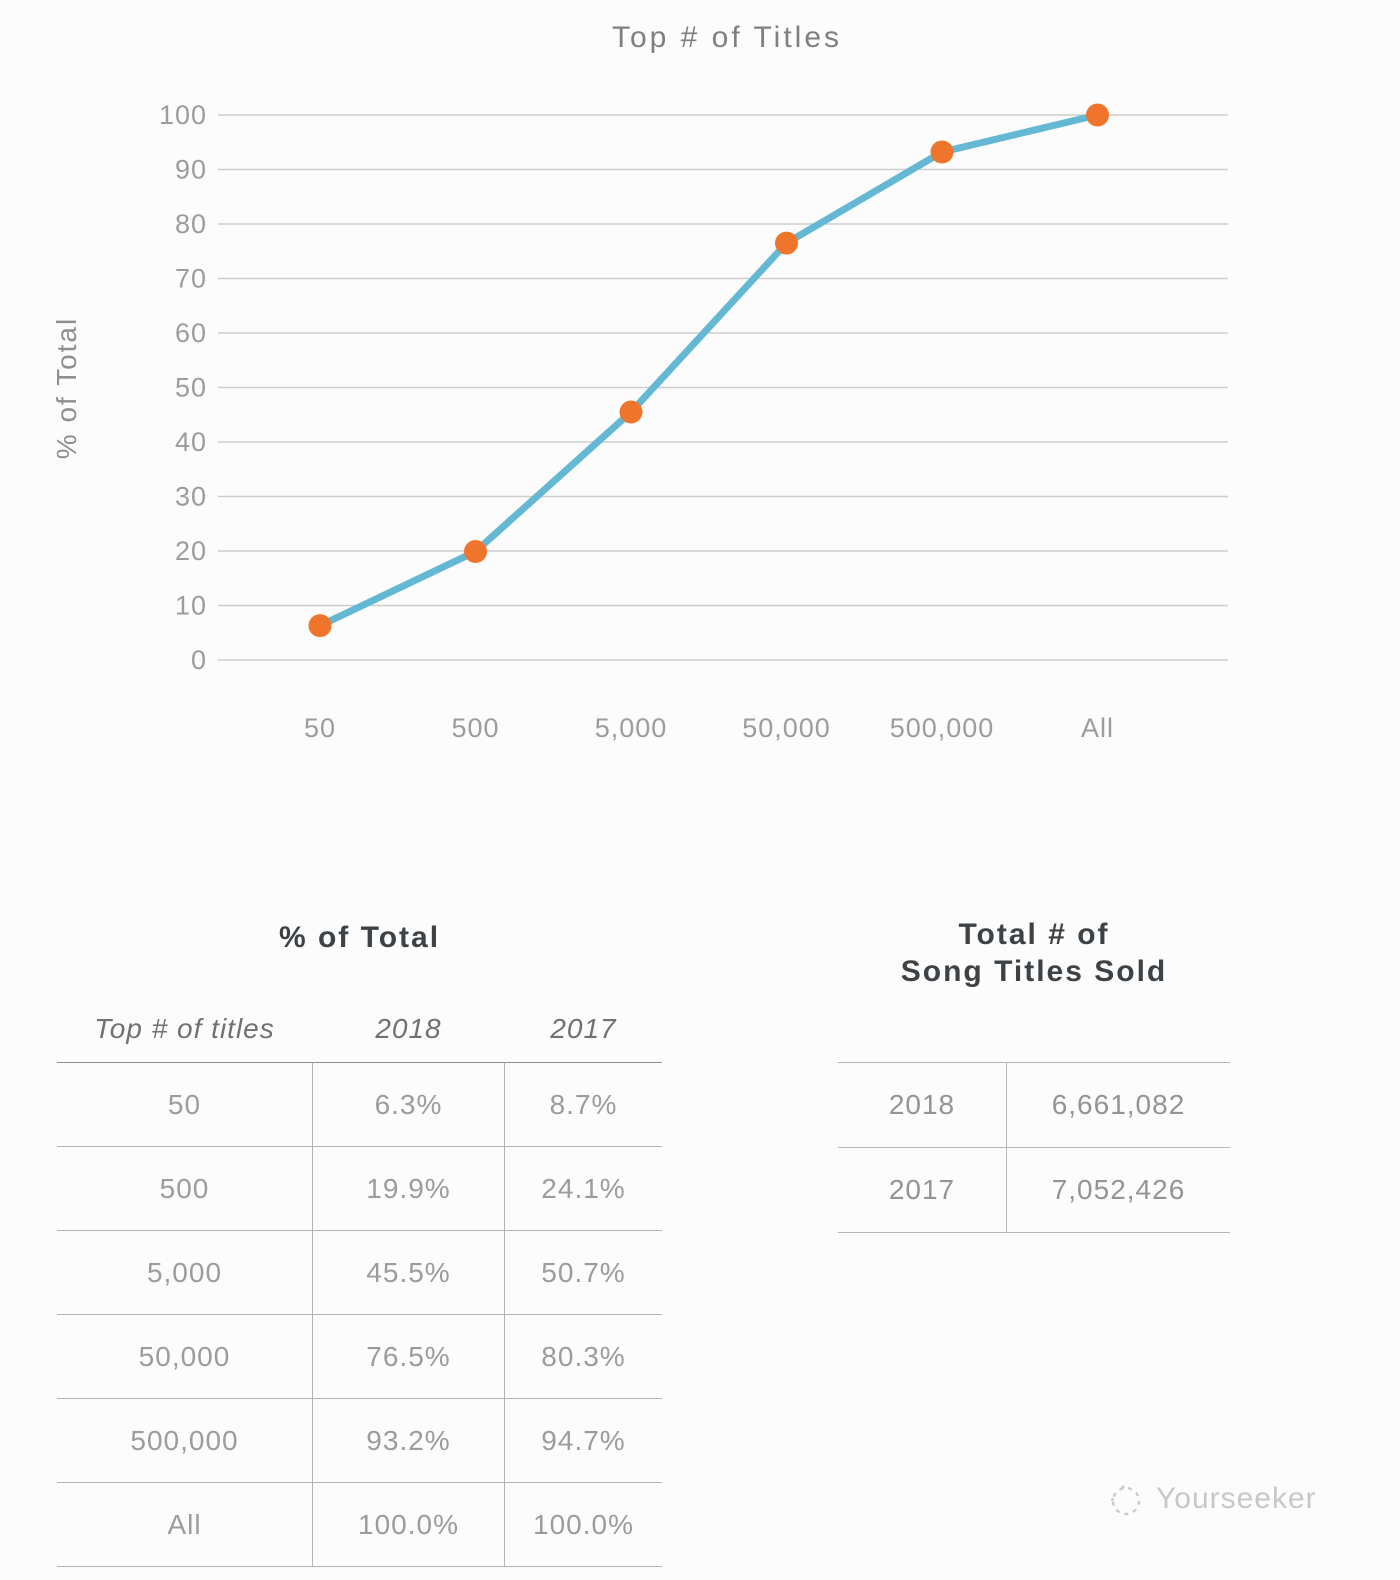  Describe the element at coordinates (631, 412) in the screenshot. I see `data-point-5,000` at that location.